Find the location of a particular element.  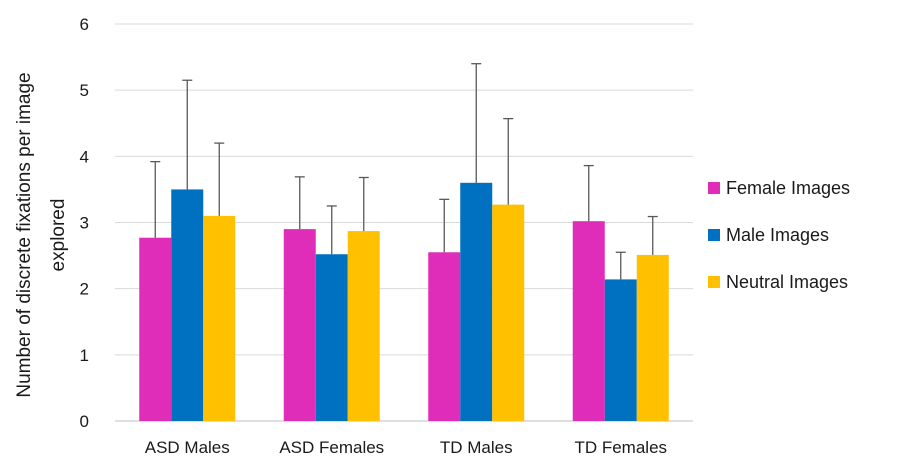

y-axis-ticks: 0 1 2 3 4 5 6 is located at coordinates (84, 223).